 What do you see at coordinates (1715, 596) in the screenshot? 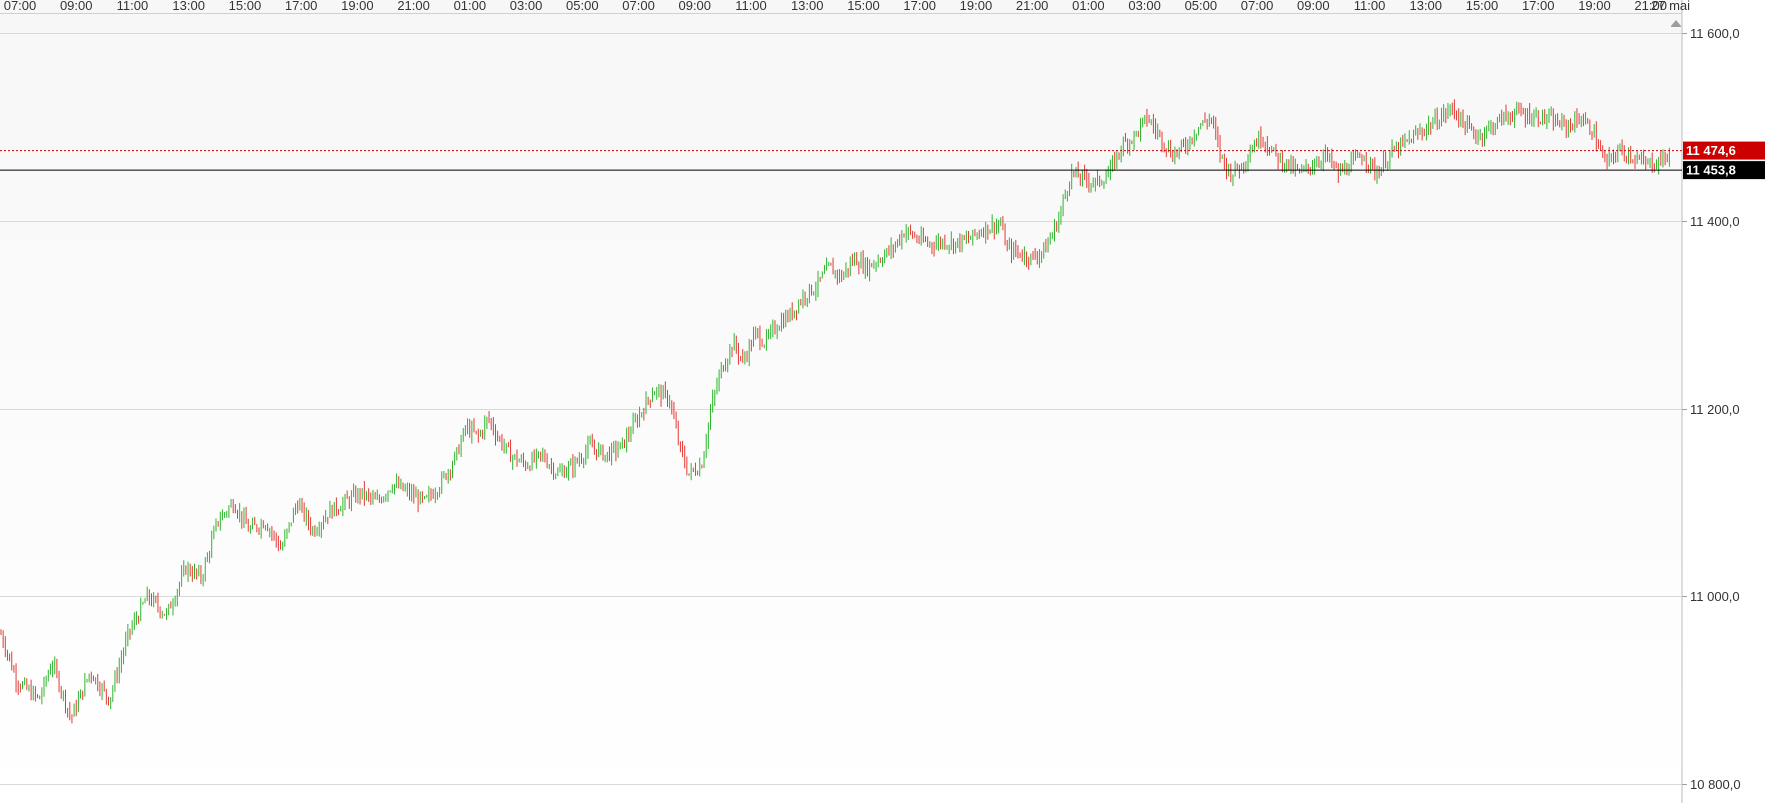
I see `price-tick-label: 11 000,0` at bounding box center [1715, 596].